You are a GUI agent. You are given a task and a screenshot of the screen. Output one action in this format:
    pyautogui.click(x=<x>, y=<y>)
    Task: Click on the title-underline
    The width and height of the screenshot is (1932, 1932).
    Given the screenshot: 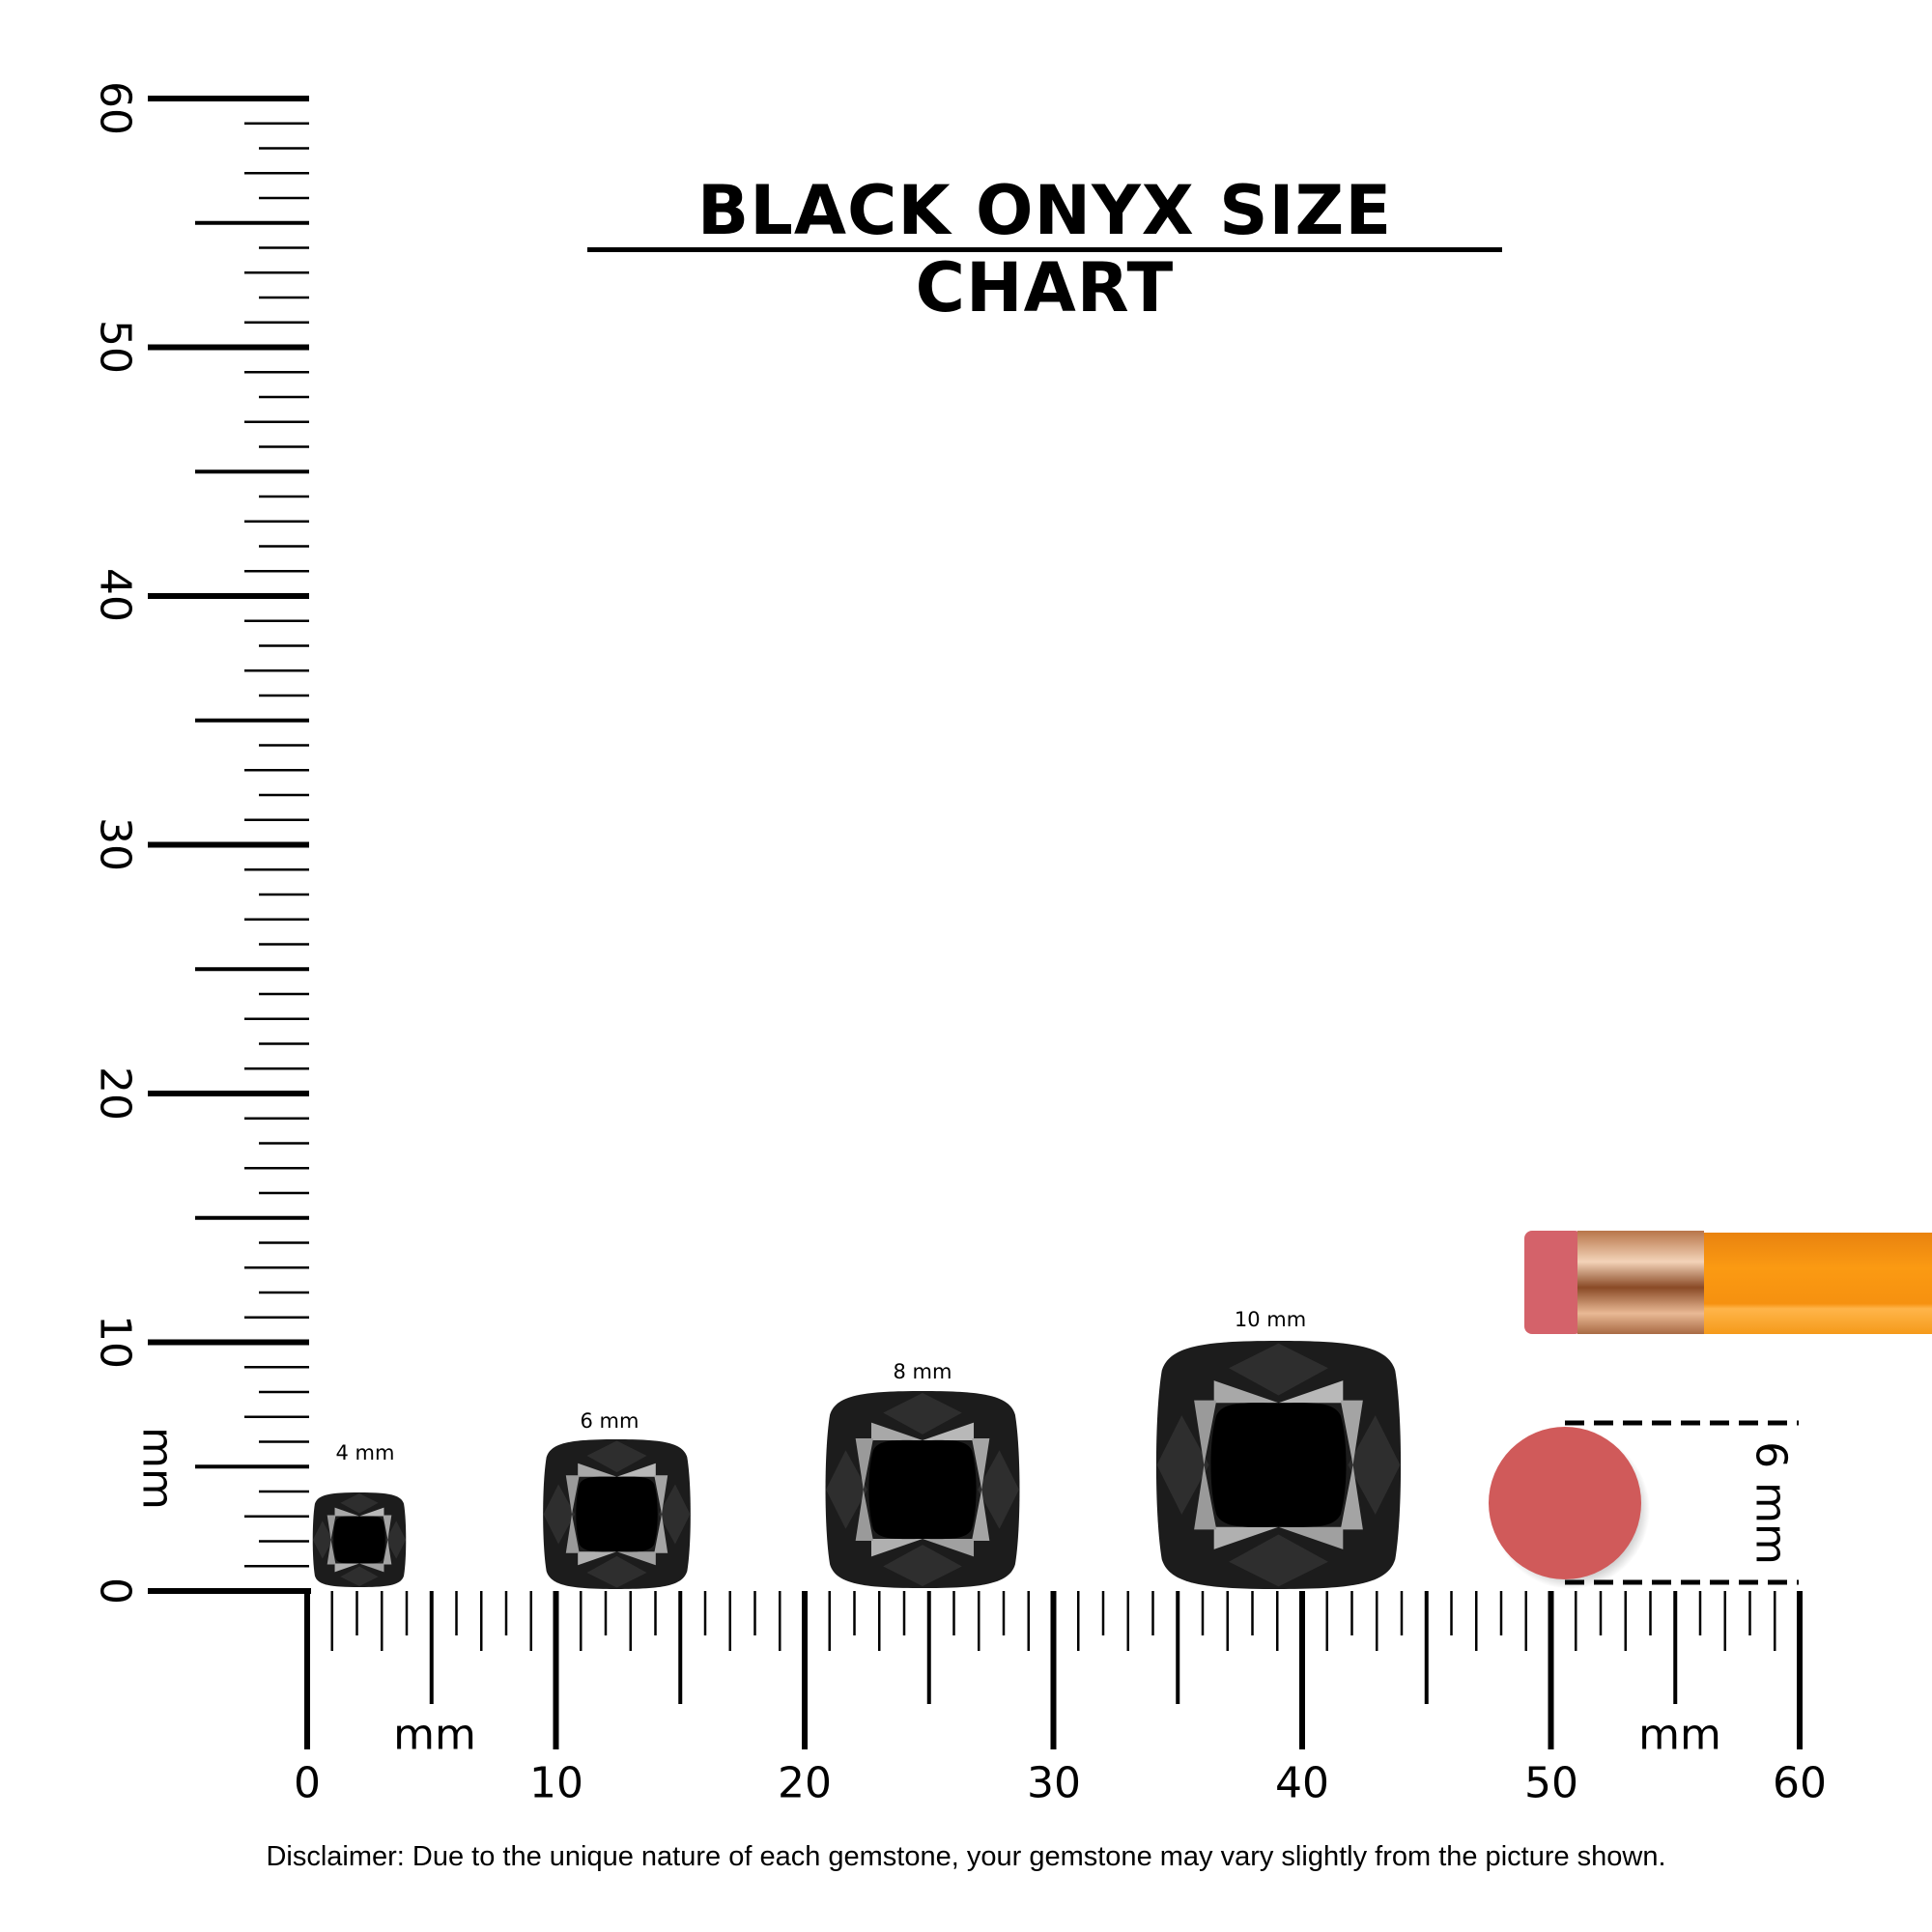 What is the action you would take?
    pyautogui.click(x=1044, y=249)
    